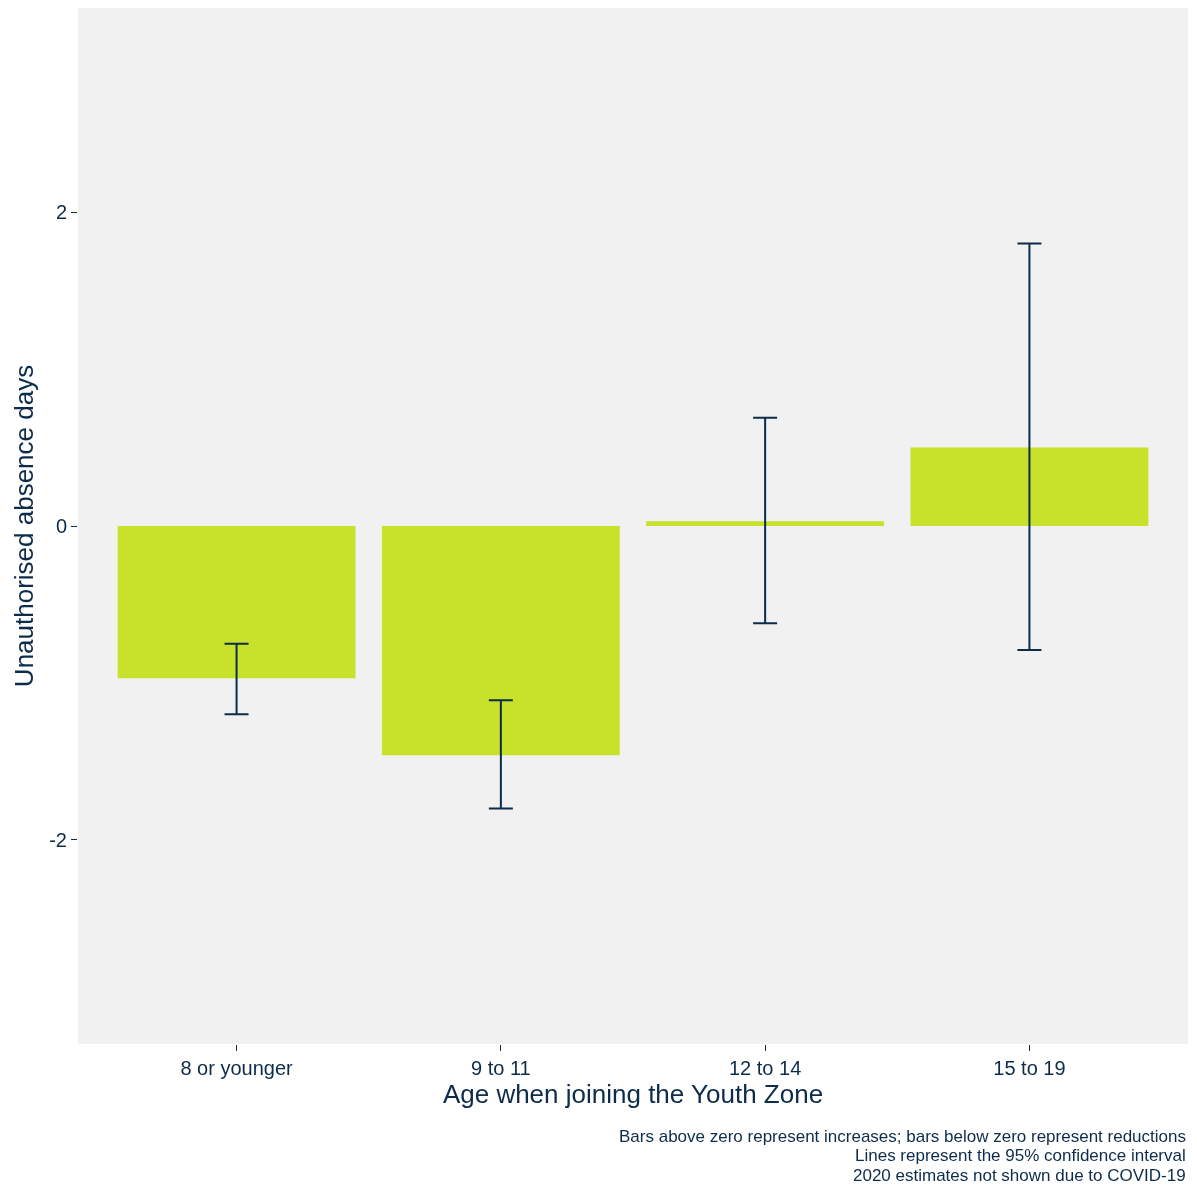 The height and width of the screenshot is (1189, 1197). I want to click on text: Bars above zero represent increases; bars below zero represent reductions, so click(902, 1136).